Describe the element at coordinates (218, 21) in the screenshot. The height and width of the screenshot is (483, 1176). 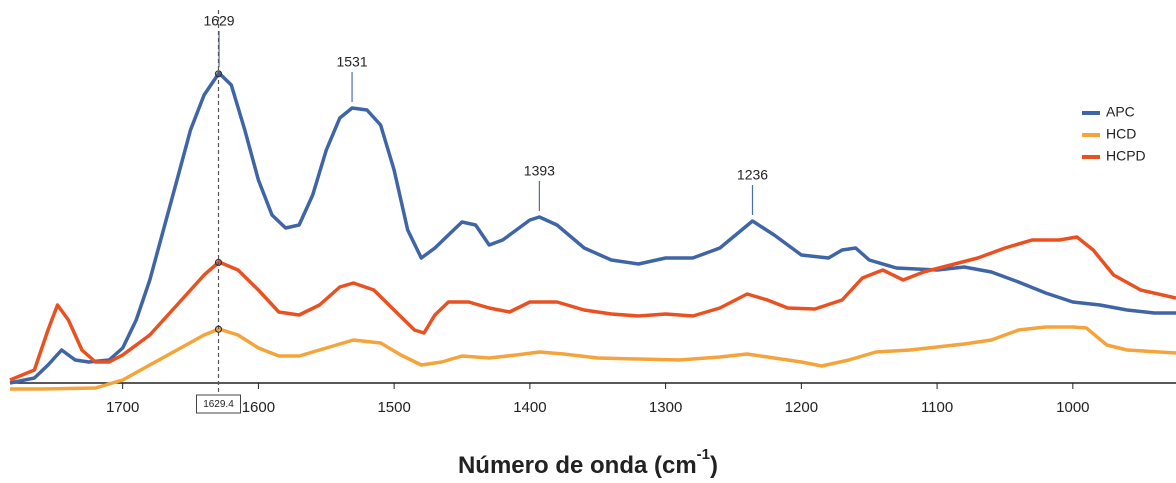
I see `peak-label: 1629` at that location.